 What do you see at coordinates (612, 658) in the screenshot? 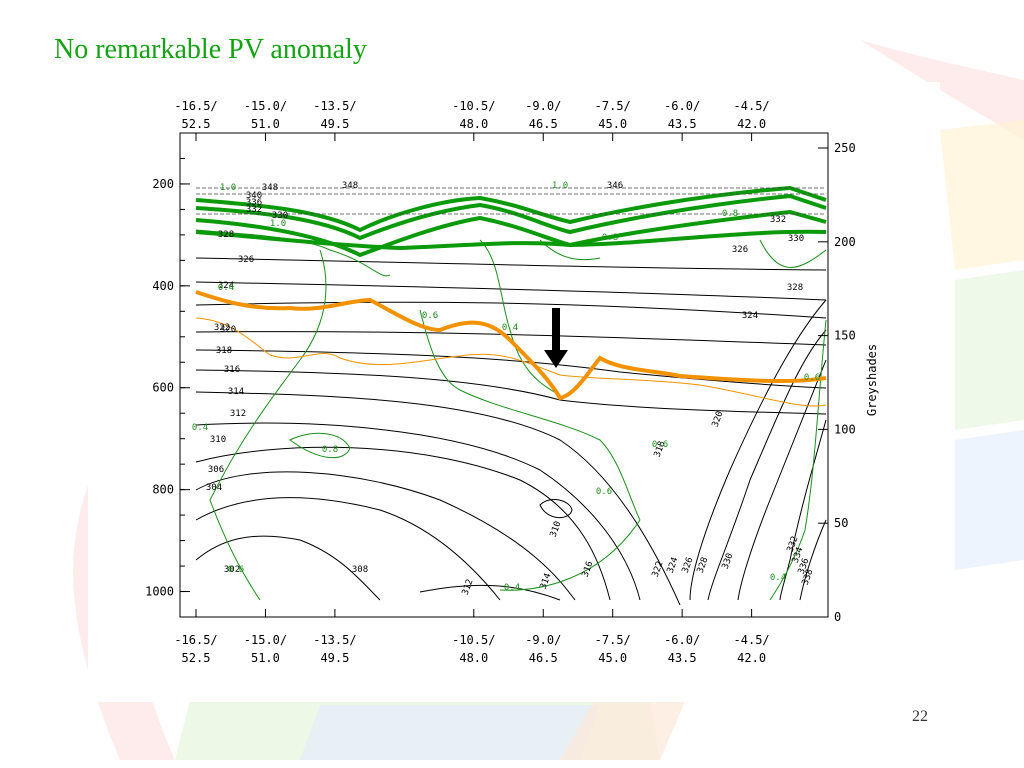
I see `x-tick-label-bottom-lat: 45.0` at bounding box center [612, 658].